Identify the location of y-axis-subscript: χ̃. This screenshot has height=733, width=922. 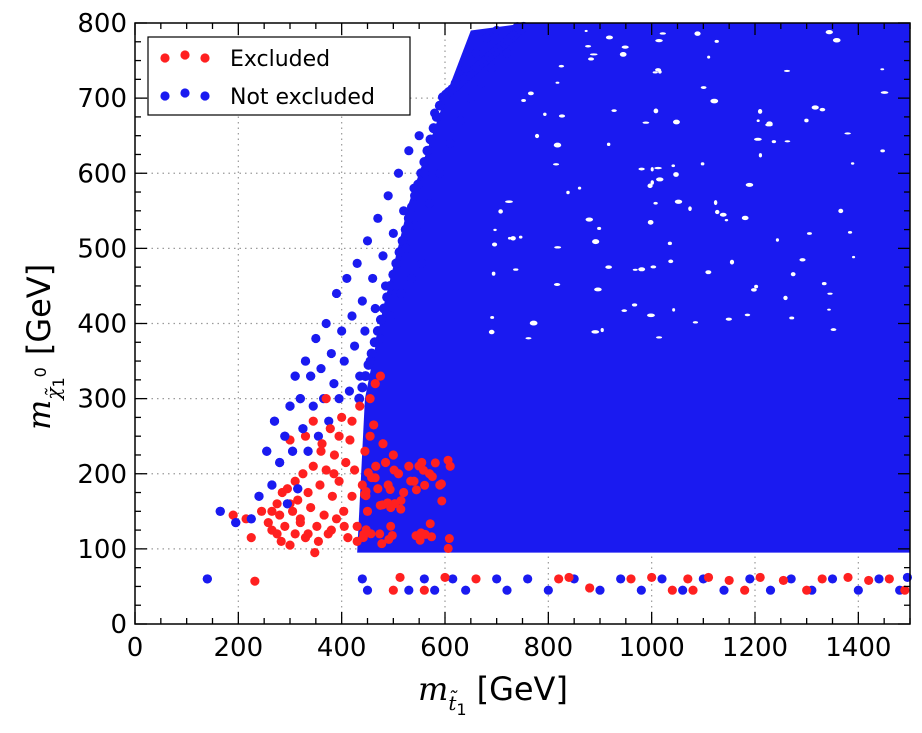
(53, 394).